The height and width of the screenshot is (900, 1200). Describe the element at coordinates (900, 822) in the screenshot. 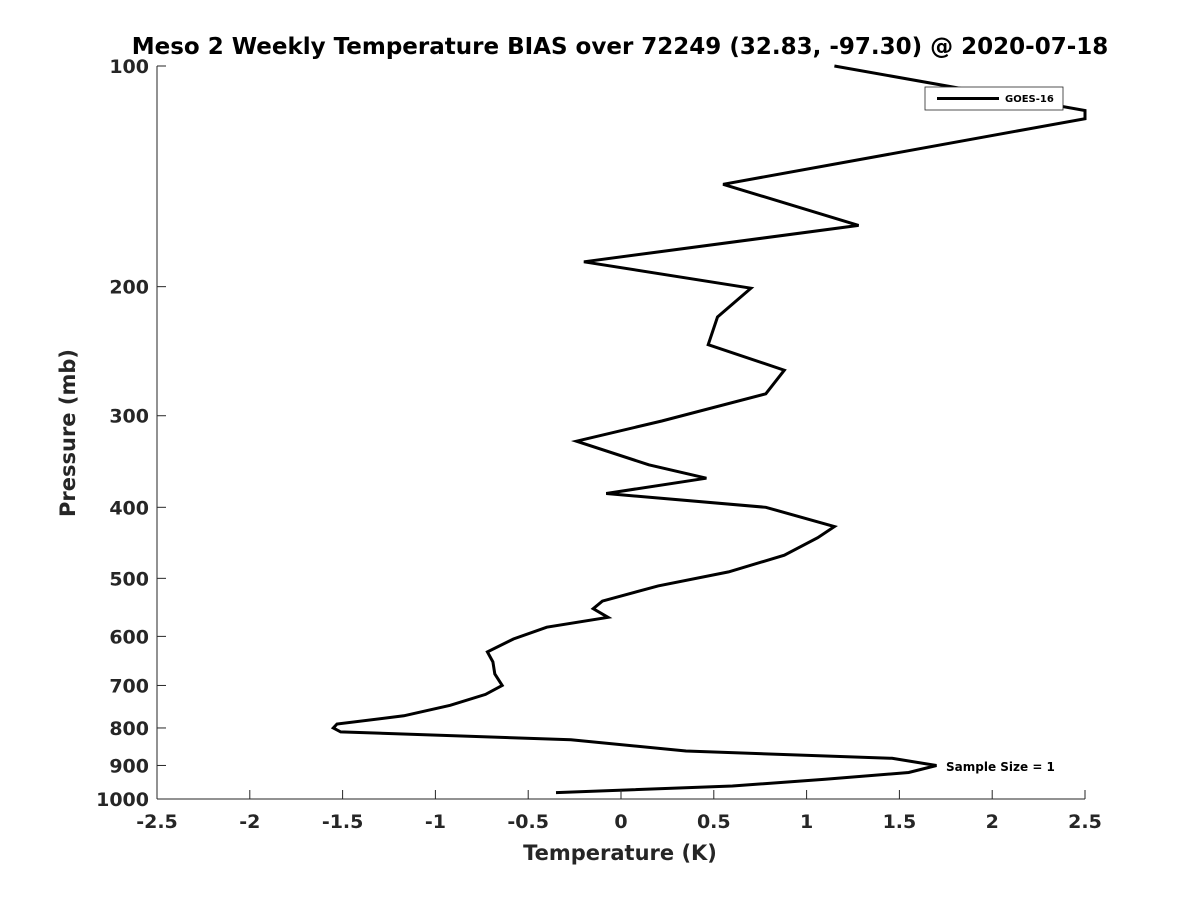

I see `x-tick-label: 1.5` at that location.